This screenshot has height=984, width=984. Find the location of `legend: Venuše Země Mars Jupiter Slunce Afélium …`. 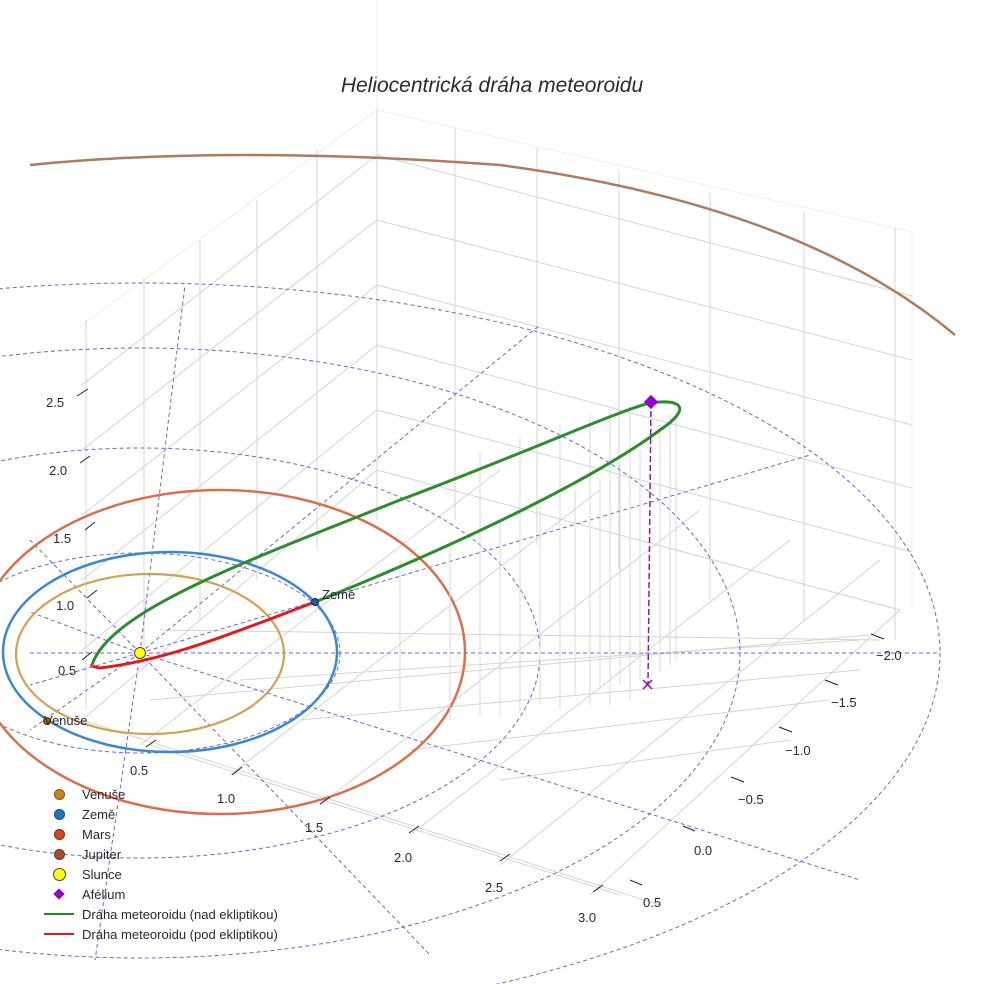

legend: Venuše Země Mars Jupiter Slunce Afélium … is located at coordinates (157, 864).